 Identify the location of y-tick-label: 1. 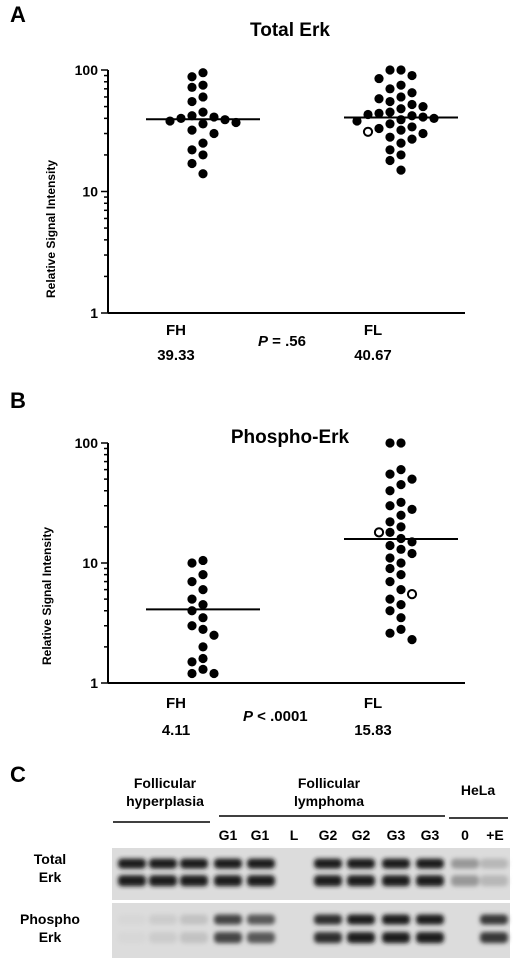
(94, 683).